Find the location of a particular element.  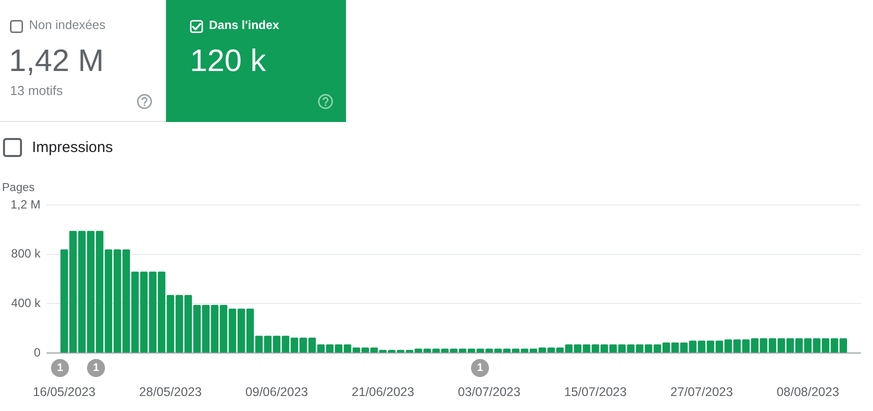

y-tick-label: 400 k is located at coordinates (26, 303).